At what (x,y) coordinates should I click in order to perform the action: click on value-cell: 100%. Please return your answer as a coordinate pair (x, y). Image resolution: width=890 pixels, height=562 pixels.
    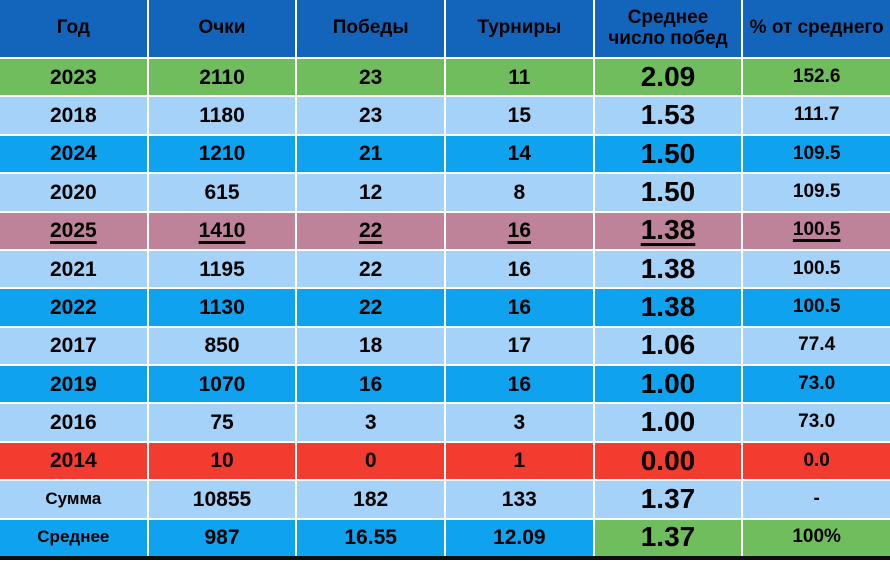
    Looking at the image, I should click on (816, 537).